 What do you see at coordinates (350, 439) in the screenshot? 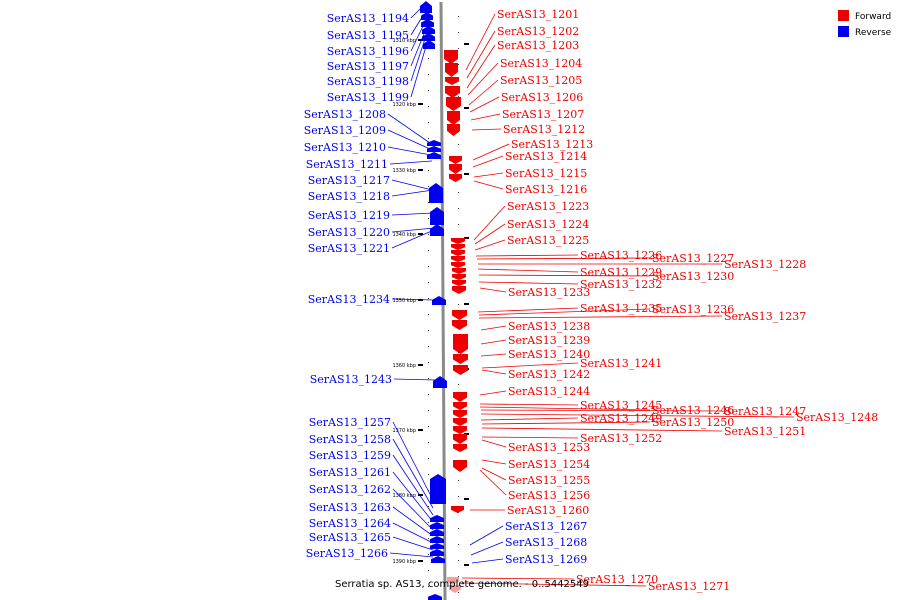
I see `gene-label: SerAS13_1258` at bounding box center [350, 439].